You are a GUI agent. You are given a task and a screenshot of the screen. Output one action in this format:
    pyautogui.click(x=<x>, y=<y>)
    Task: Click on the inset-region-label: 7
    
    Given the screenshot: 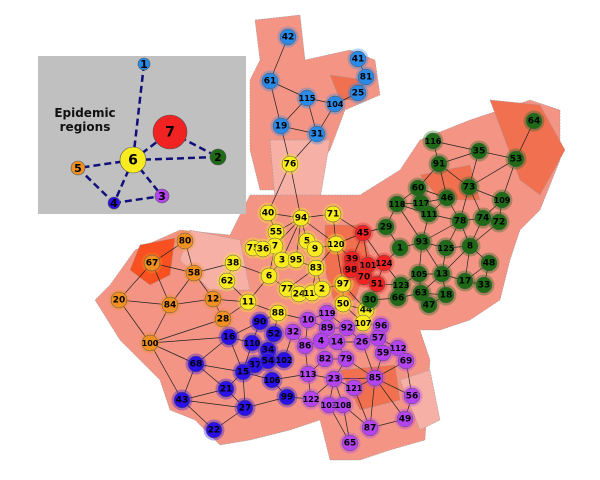 What is the action you would take?
    pyautogui.click(x=170, y=133)
    